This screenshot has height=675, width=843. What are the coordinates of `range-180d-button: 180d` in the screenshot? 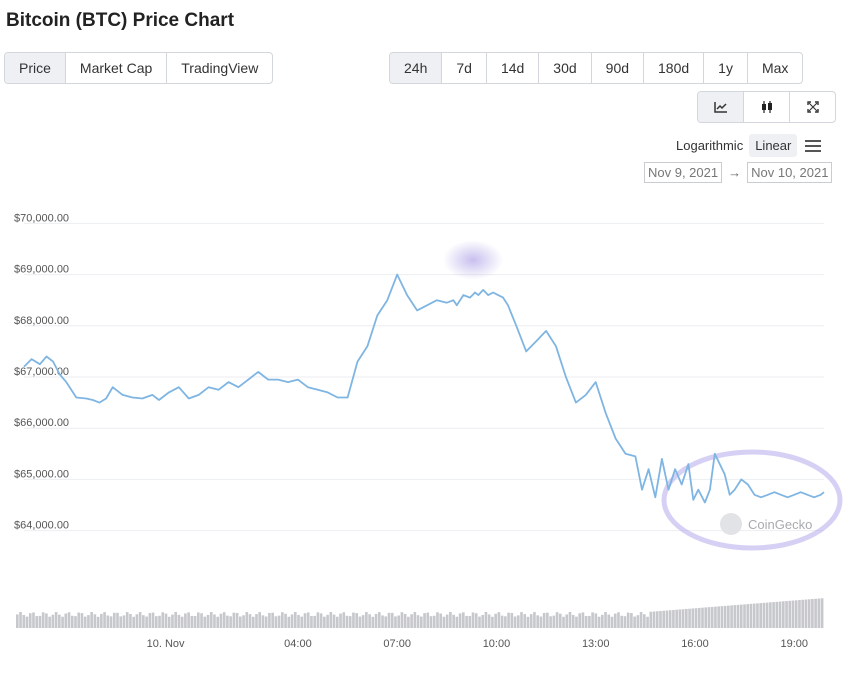 It's located at (674, 68).